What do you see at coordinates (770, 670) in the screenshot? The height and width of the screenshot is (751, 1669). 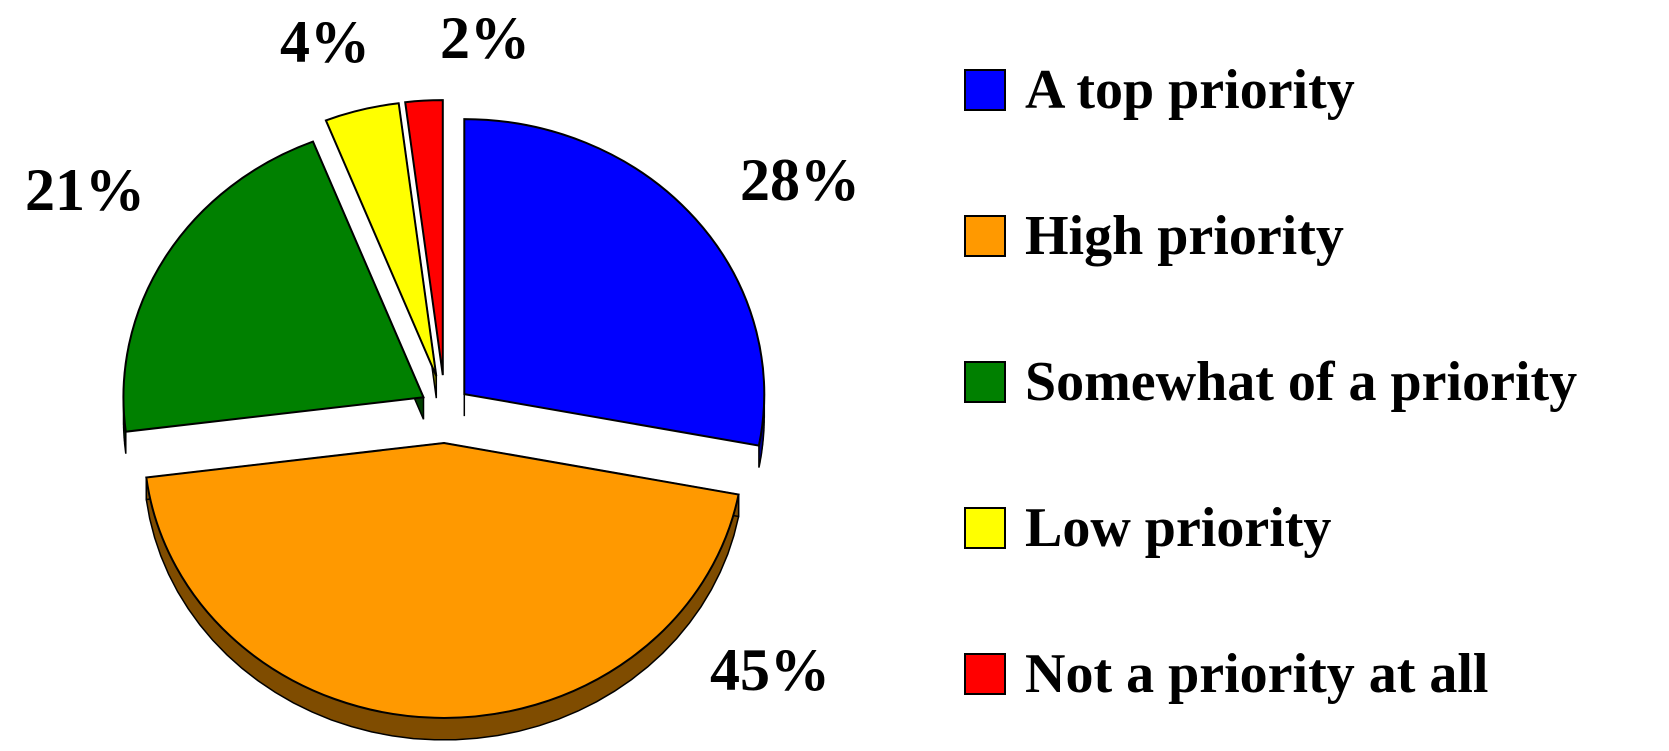 I see `data-label-1: 45%` at bounding box center [770, 670].